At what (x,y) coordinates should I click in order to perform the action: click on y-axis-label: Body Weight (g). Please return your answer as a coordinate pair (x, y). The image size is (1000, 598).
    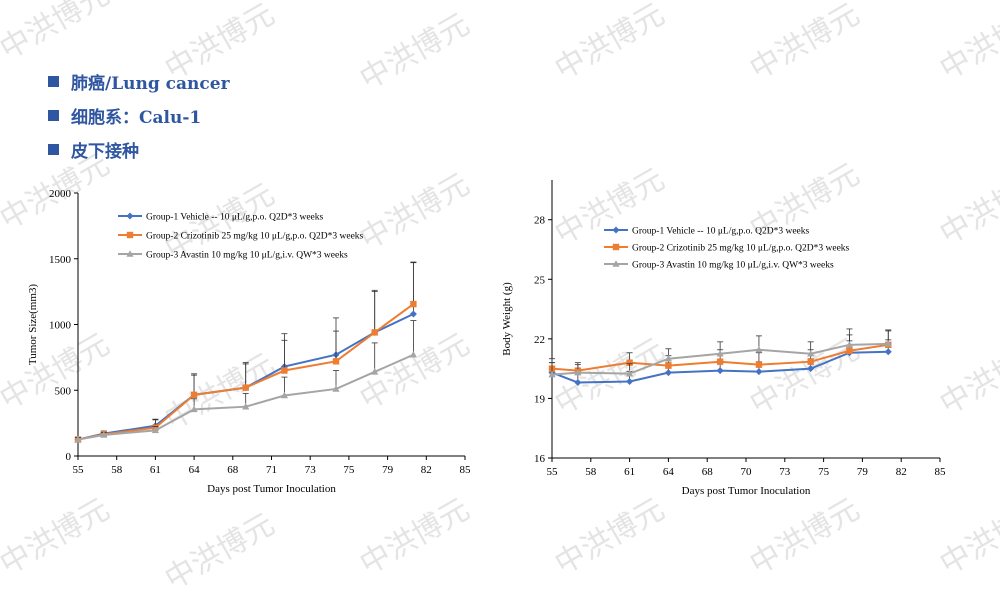
    Looking at the image, I should click on (507, 319).